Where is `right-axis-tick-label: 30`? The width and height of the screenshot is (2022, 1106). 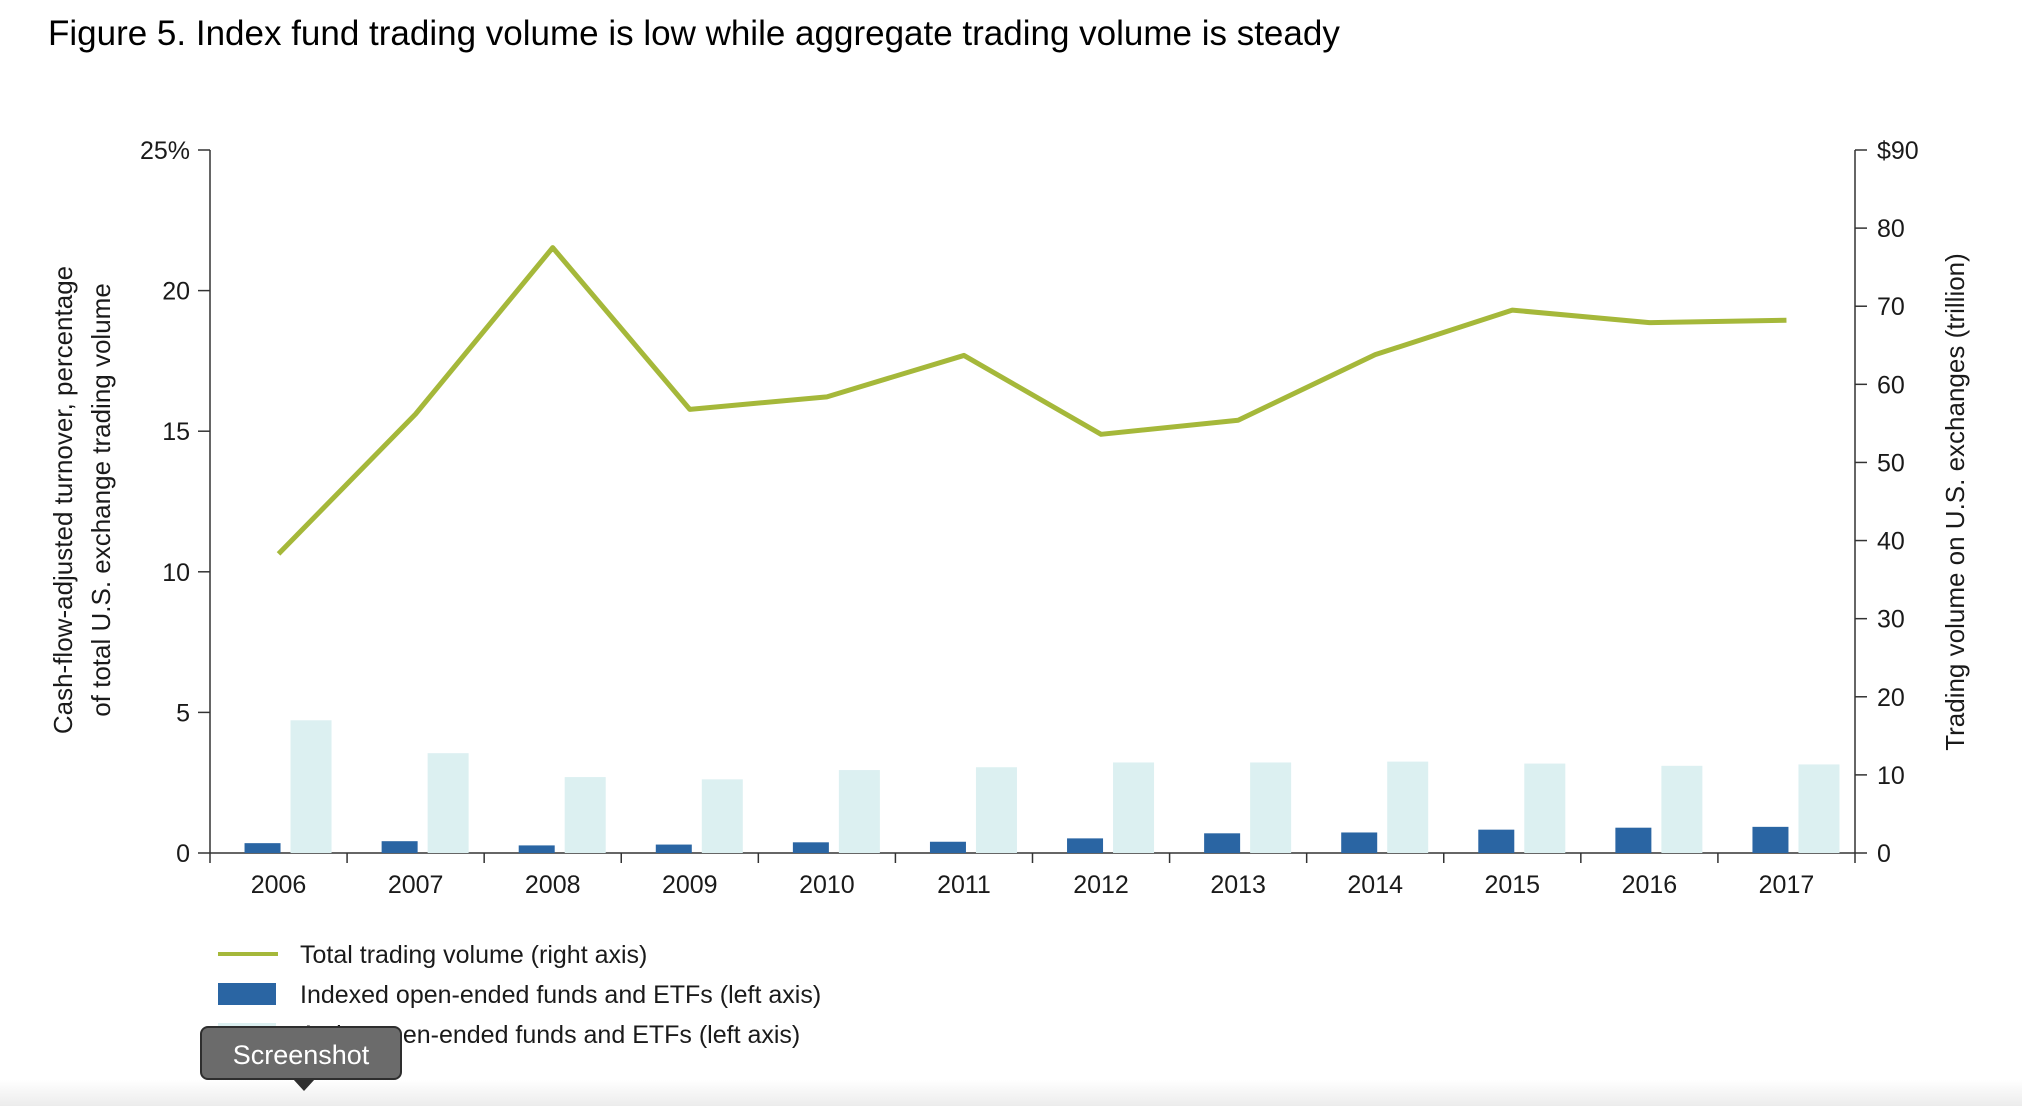
right-axis-tick-label: 30 is located at coordinates (1891, 620).